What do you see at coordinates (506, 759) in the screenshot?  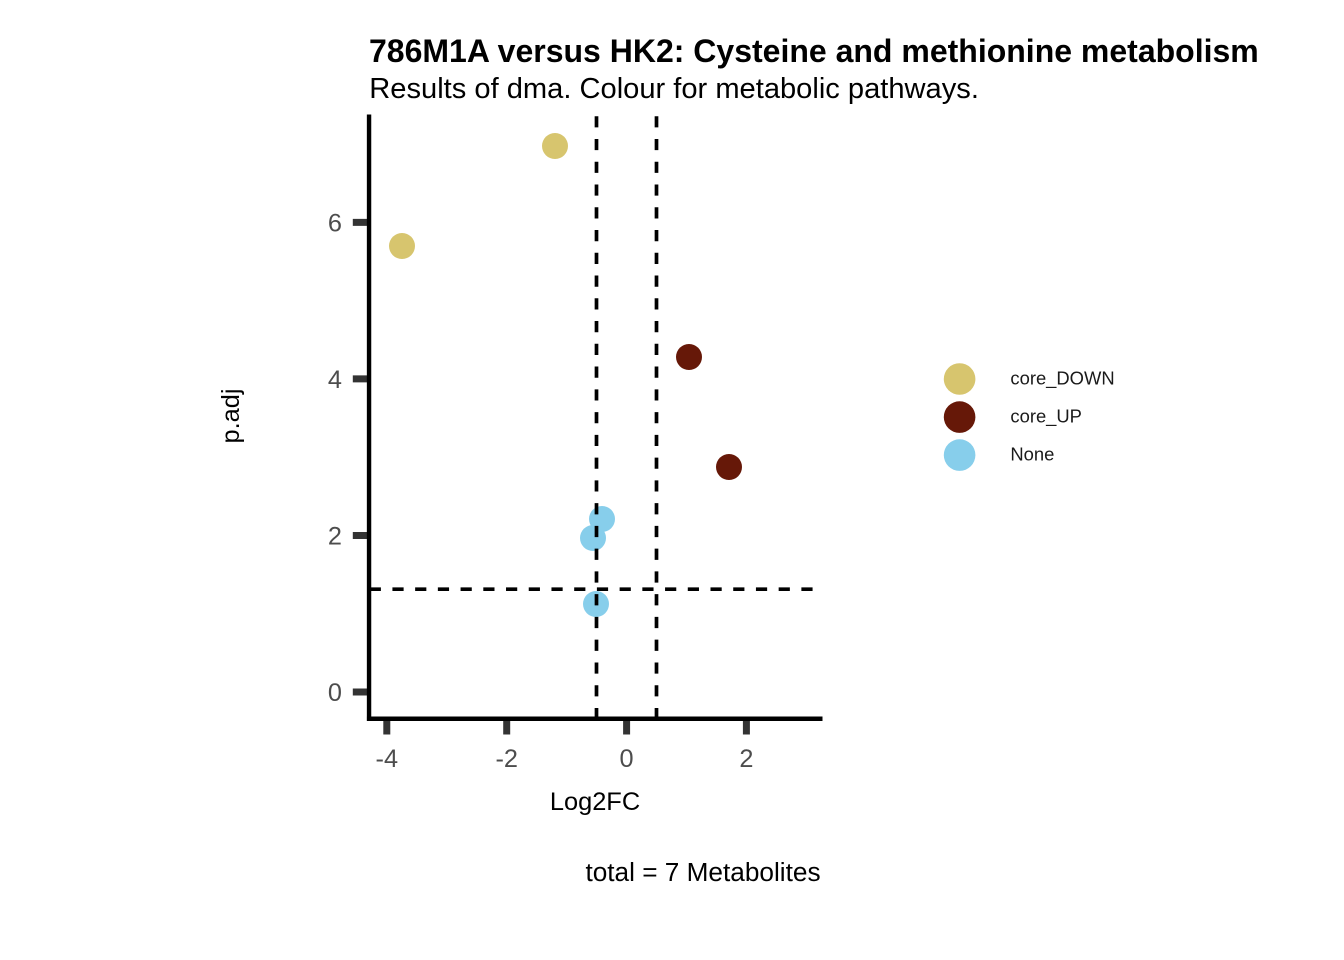 I see `svg-text: -2` at bounding box center [506, 759].